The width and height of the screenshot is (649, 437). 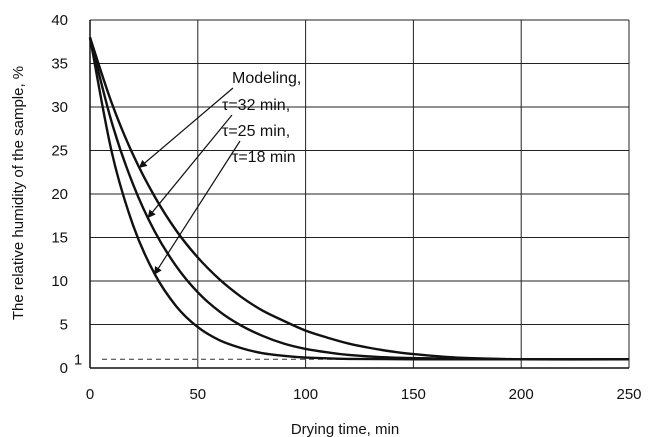 What do you see at coordinates (628, 394) in the screenshot?
I see `x-tick-label: 250` at bounding box center [628, 394].